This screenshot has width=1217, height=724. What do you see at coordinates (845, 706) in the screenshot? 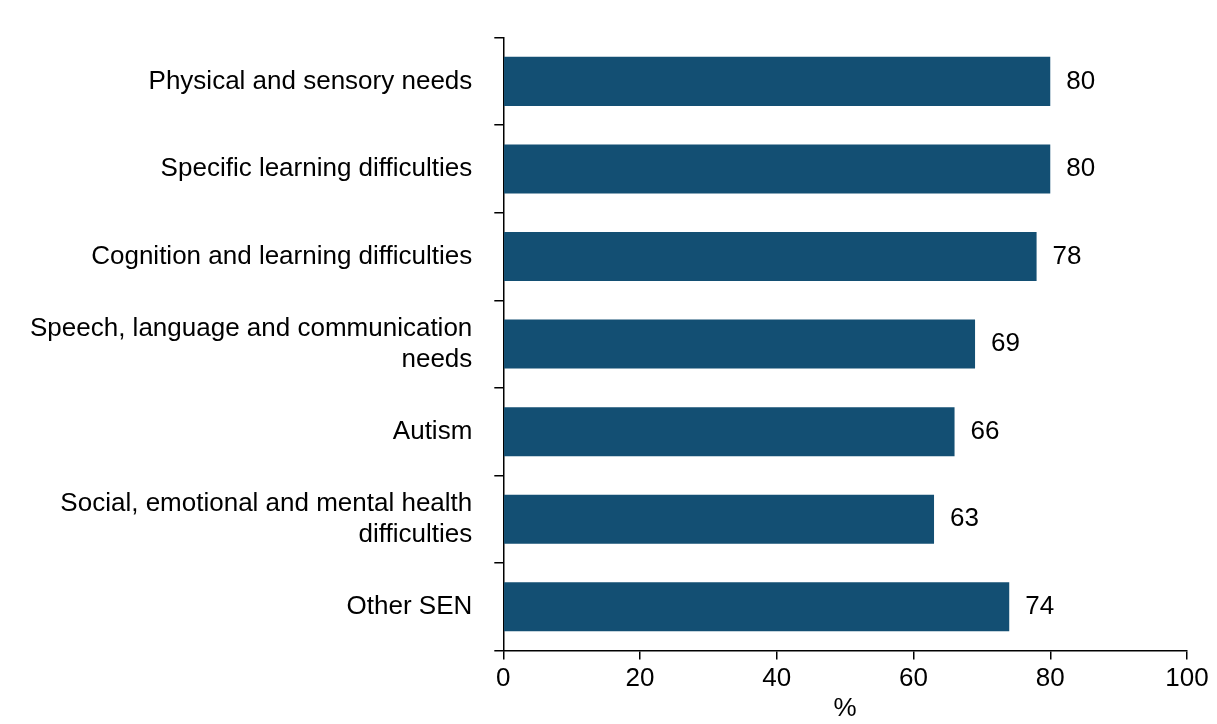
I see `x-axis-title: %` at bounding box center [845, 706].